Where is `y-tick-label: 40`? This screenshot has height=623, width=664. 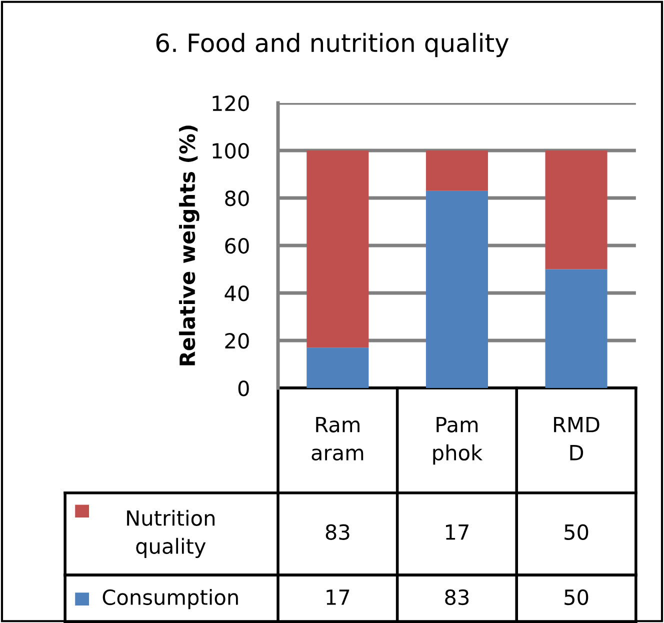
y-tick-label: 40 is located at coordinates (236, 293).